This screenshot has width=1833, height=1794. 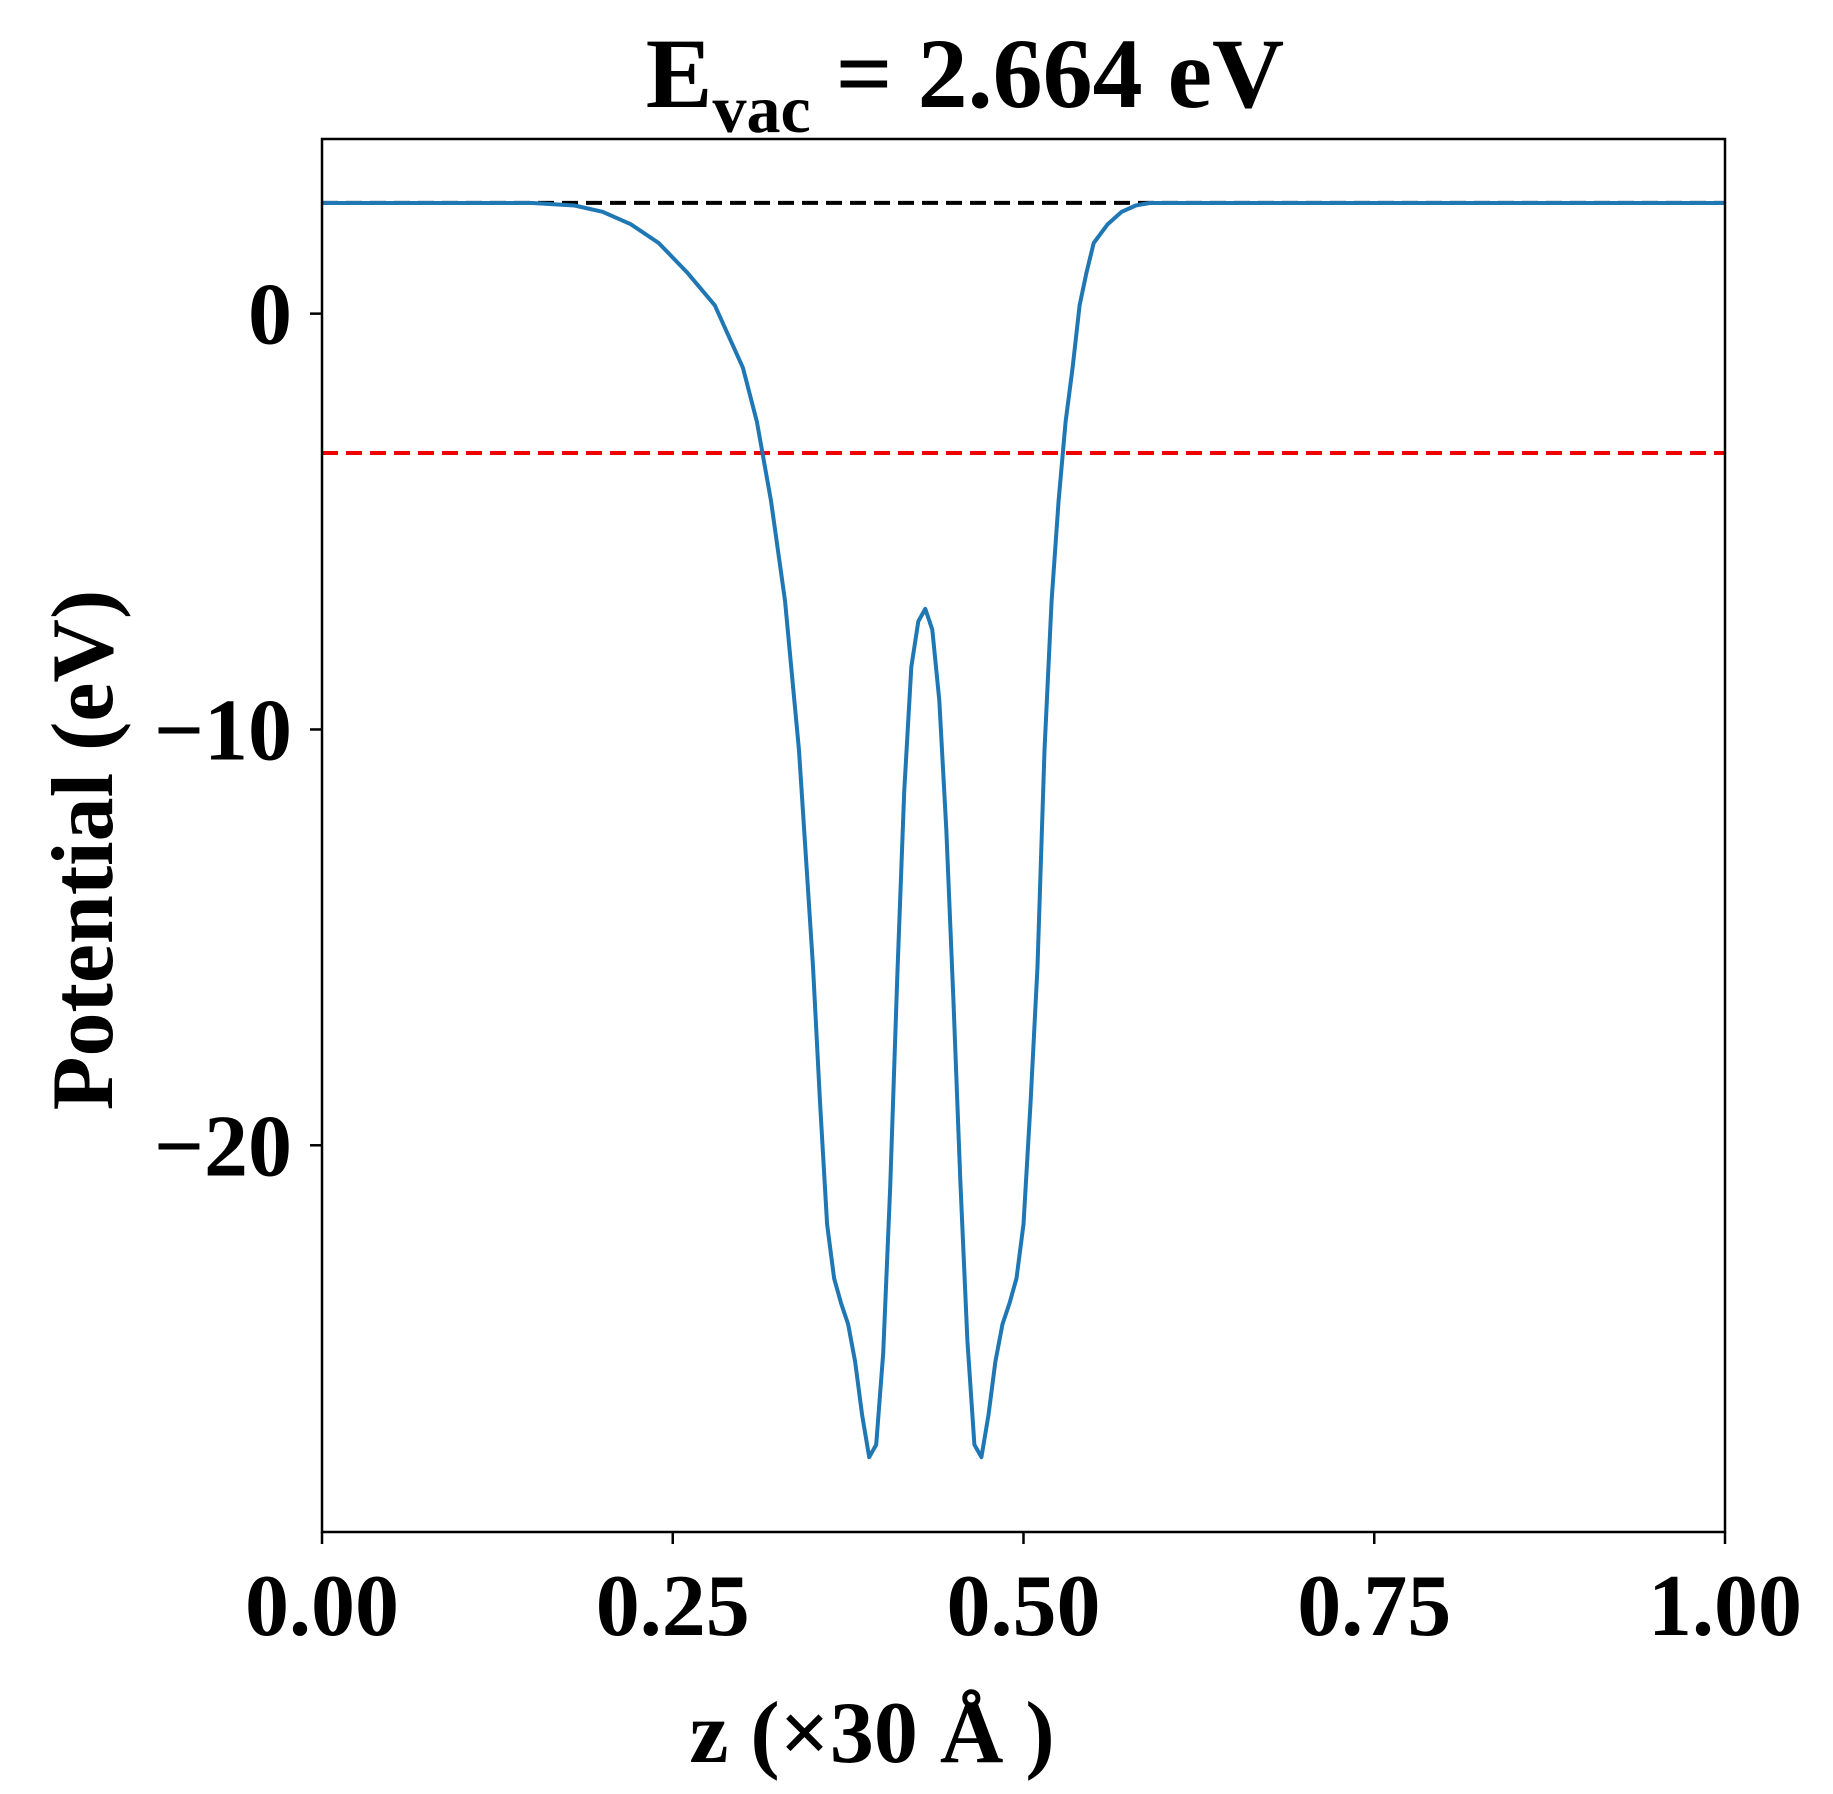 I want to click on title-rest: = 2.664 eV, so click(x=1048, y=73).